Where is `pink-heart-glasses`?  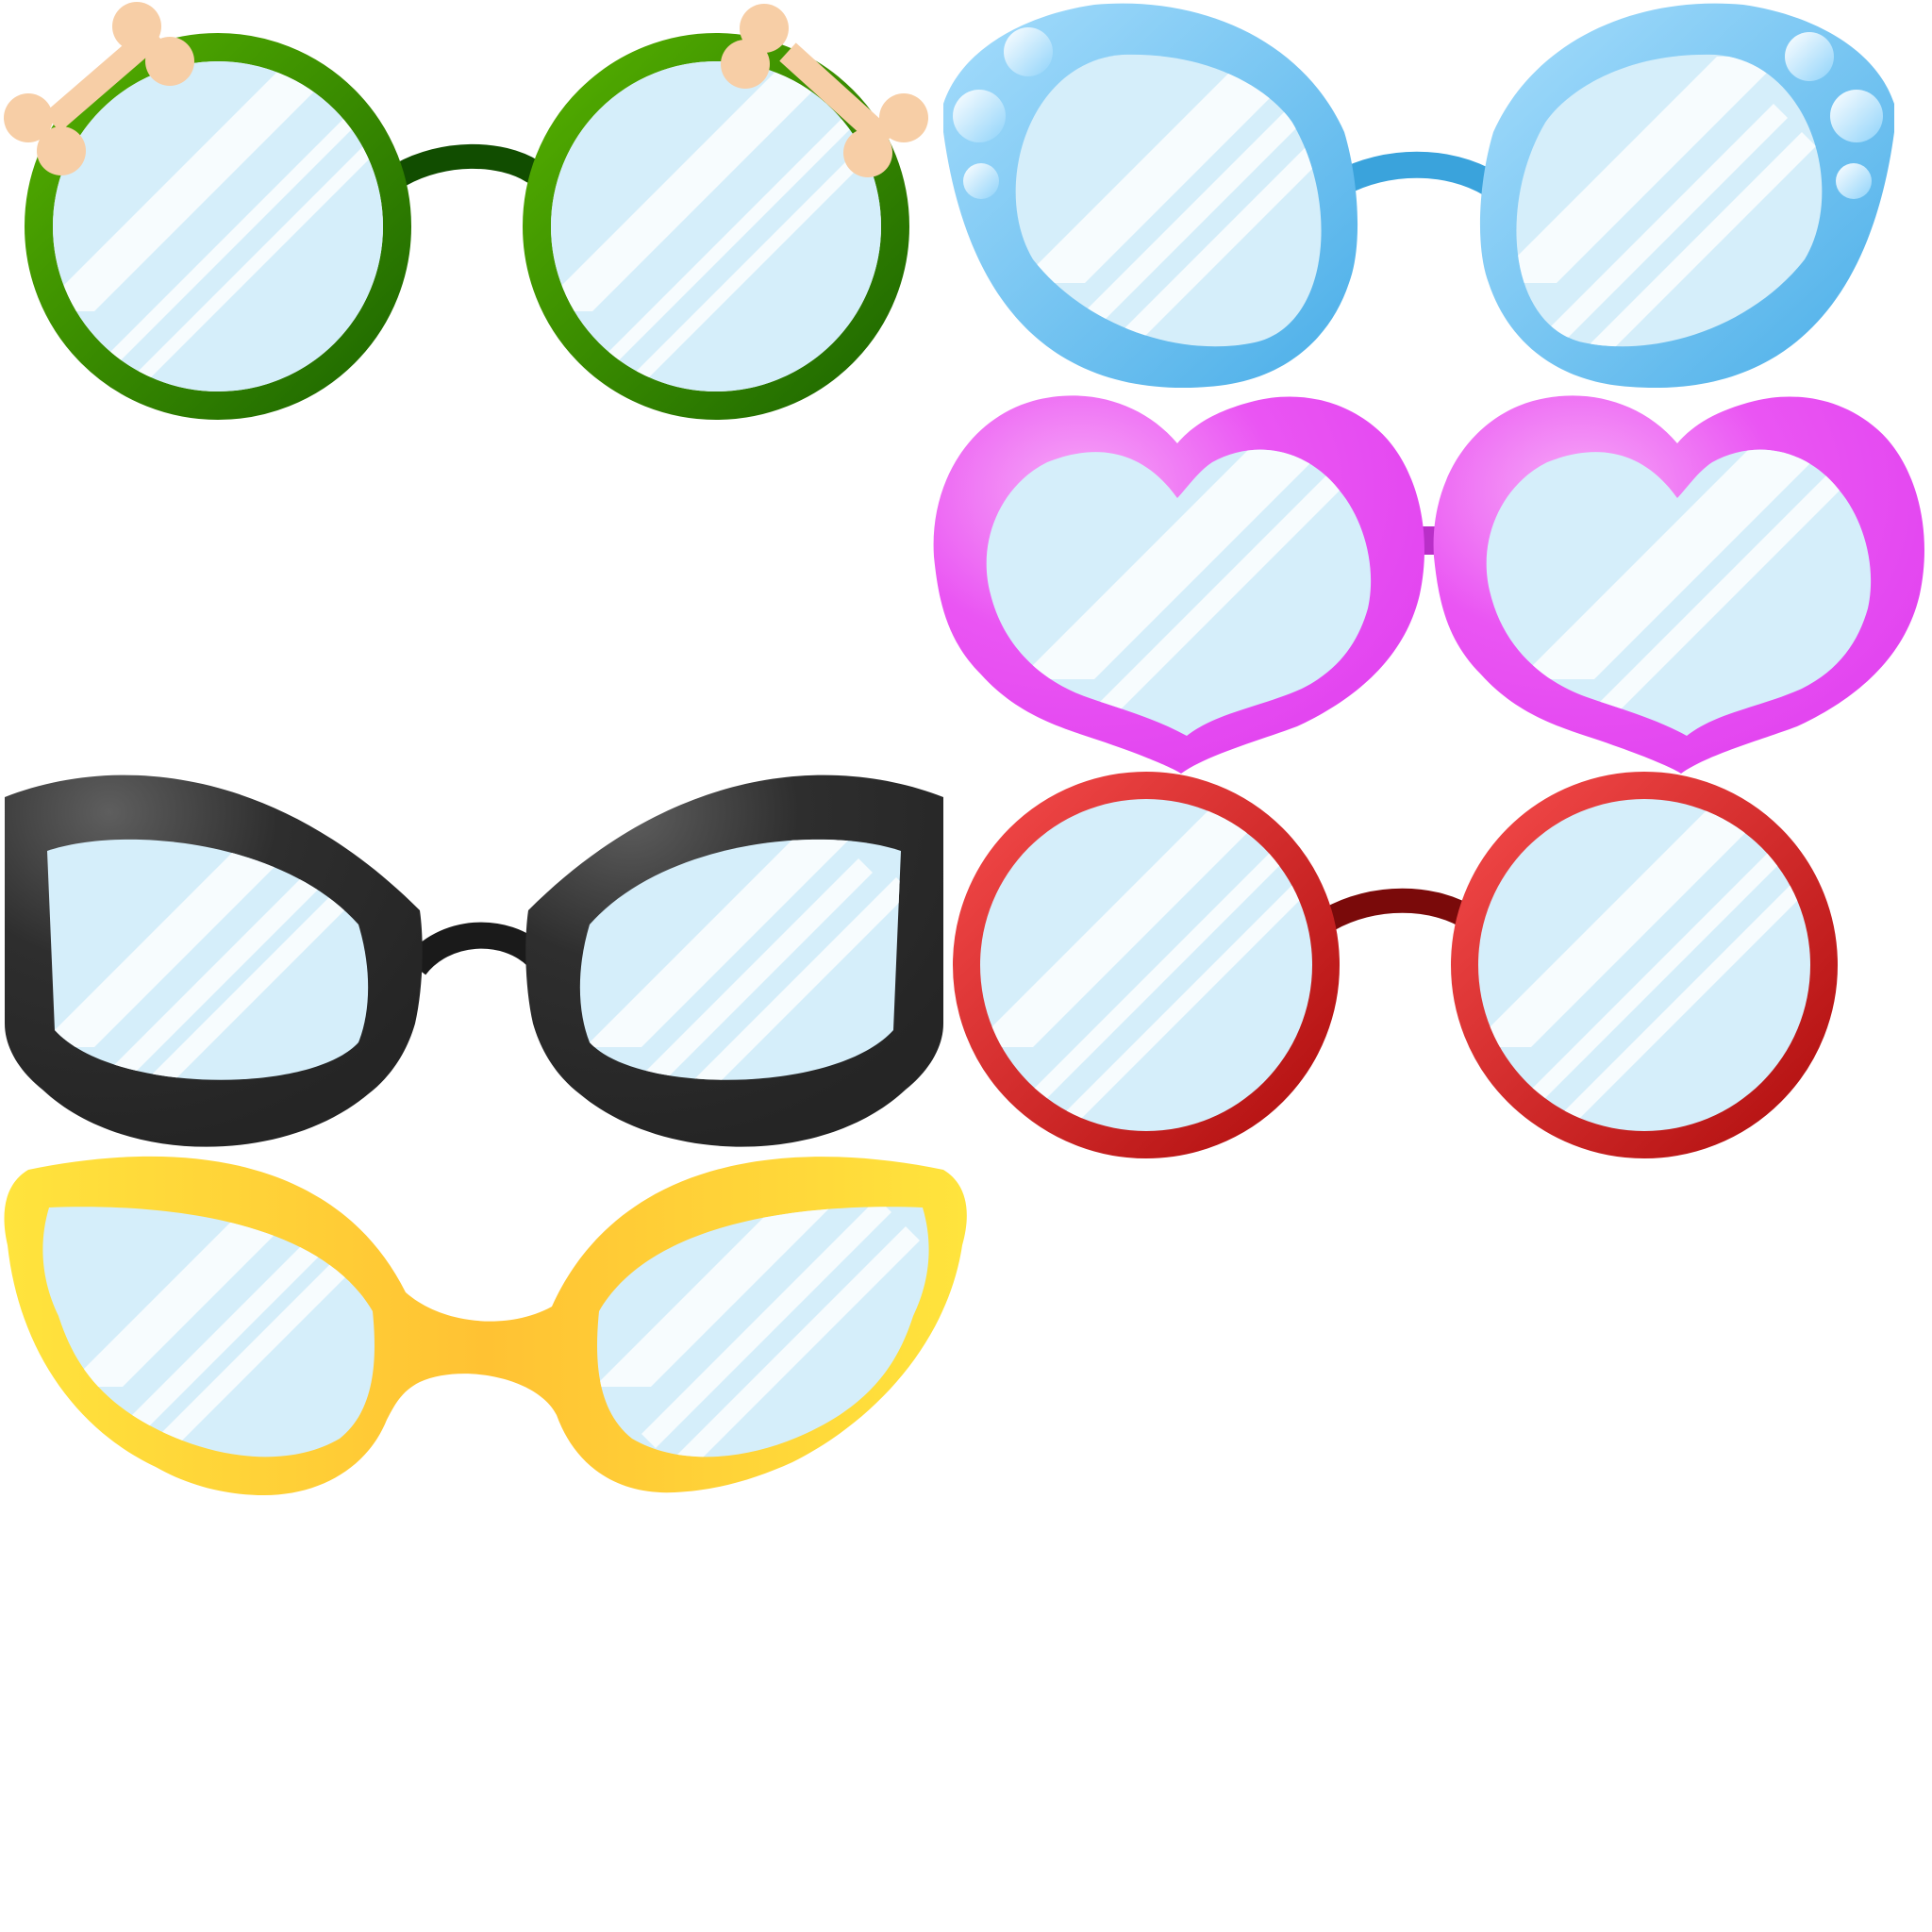 pink-heart-glasses is located at coordinates (1429, 584).